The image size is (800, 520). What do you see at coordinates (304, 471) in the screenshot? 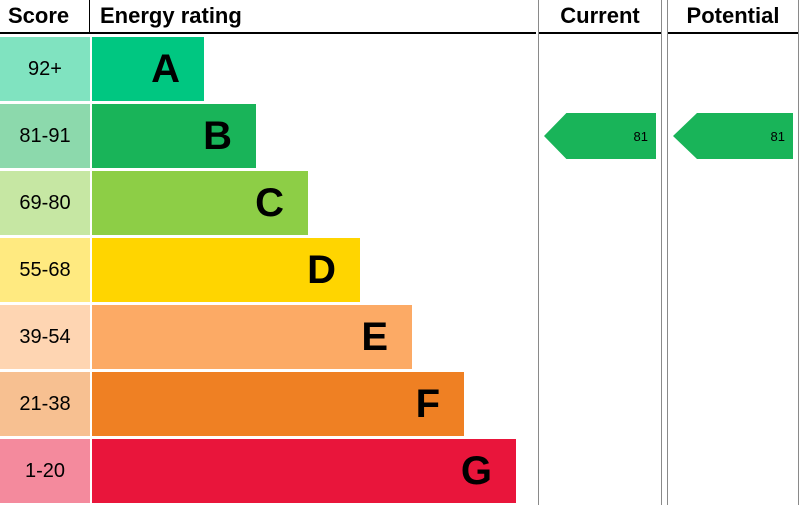
I see `band-bar: G` at bounding box center [304, 471].